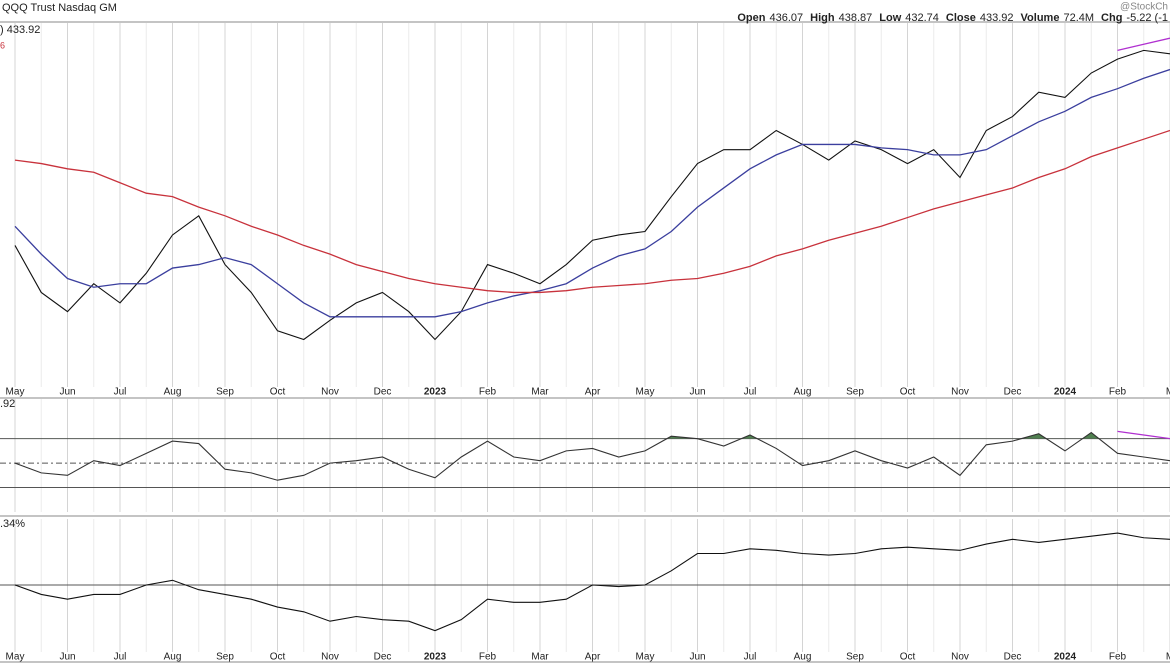  I want to click on ma-label: 6, so click(2, 45).